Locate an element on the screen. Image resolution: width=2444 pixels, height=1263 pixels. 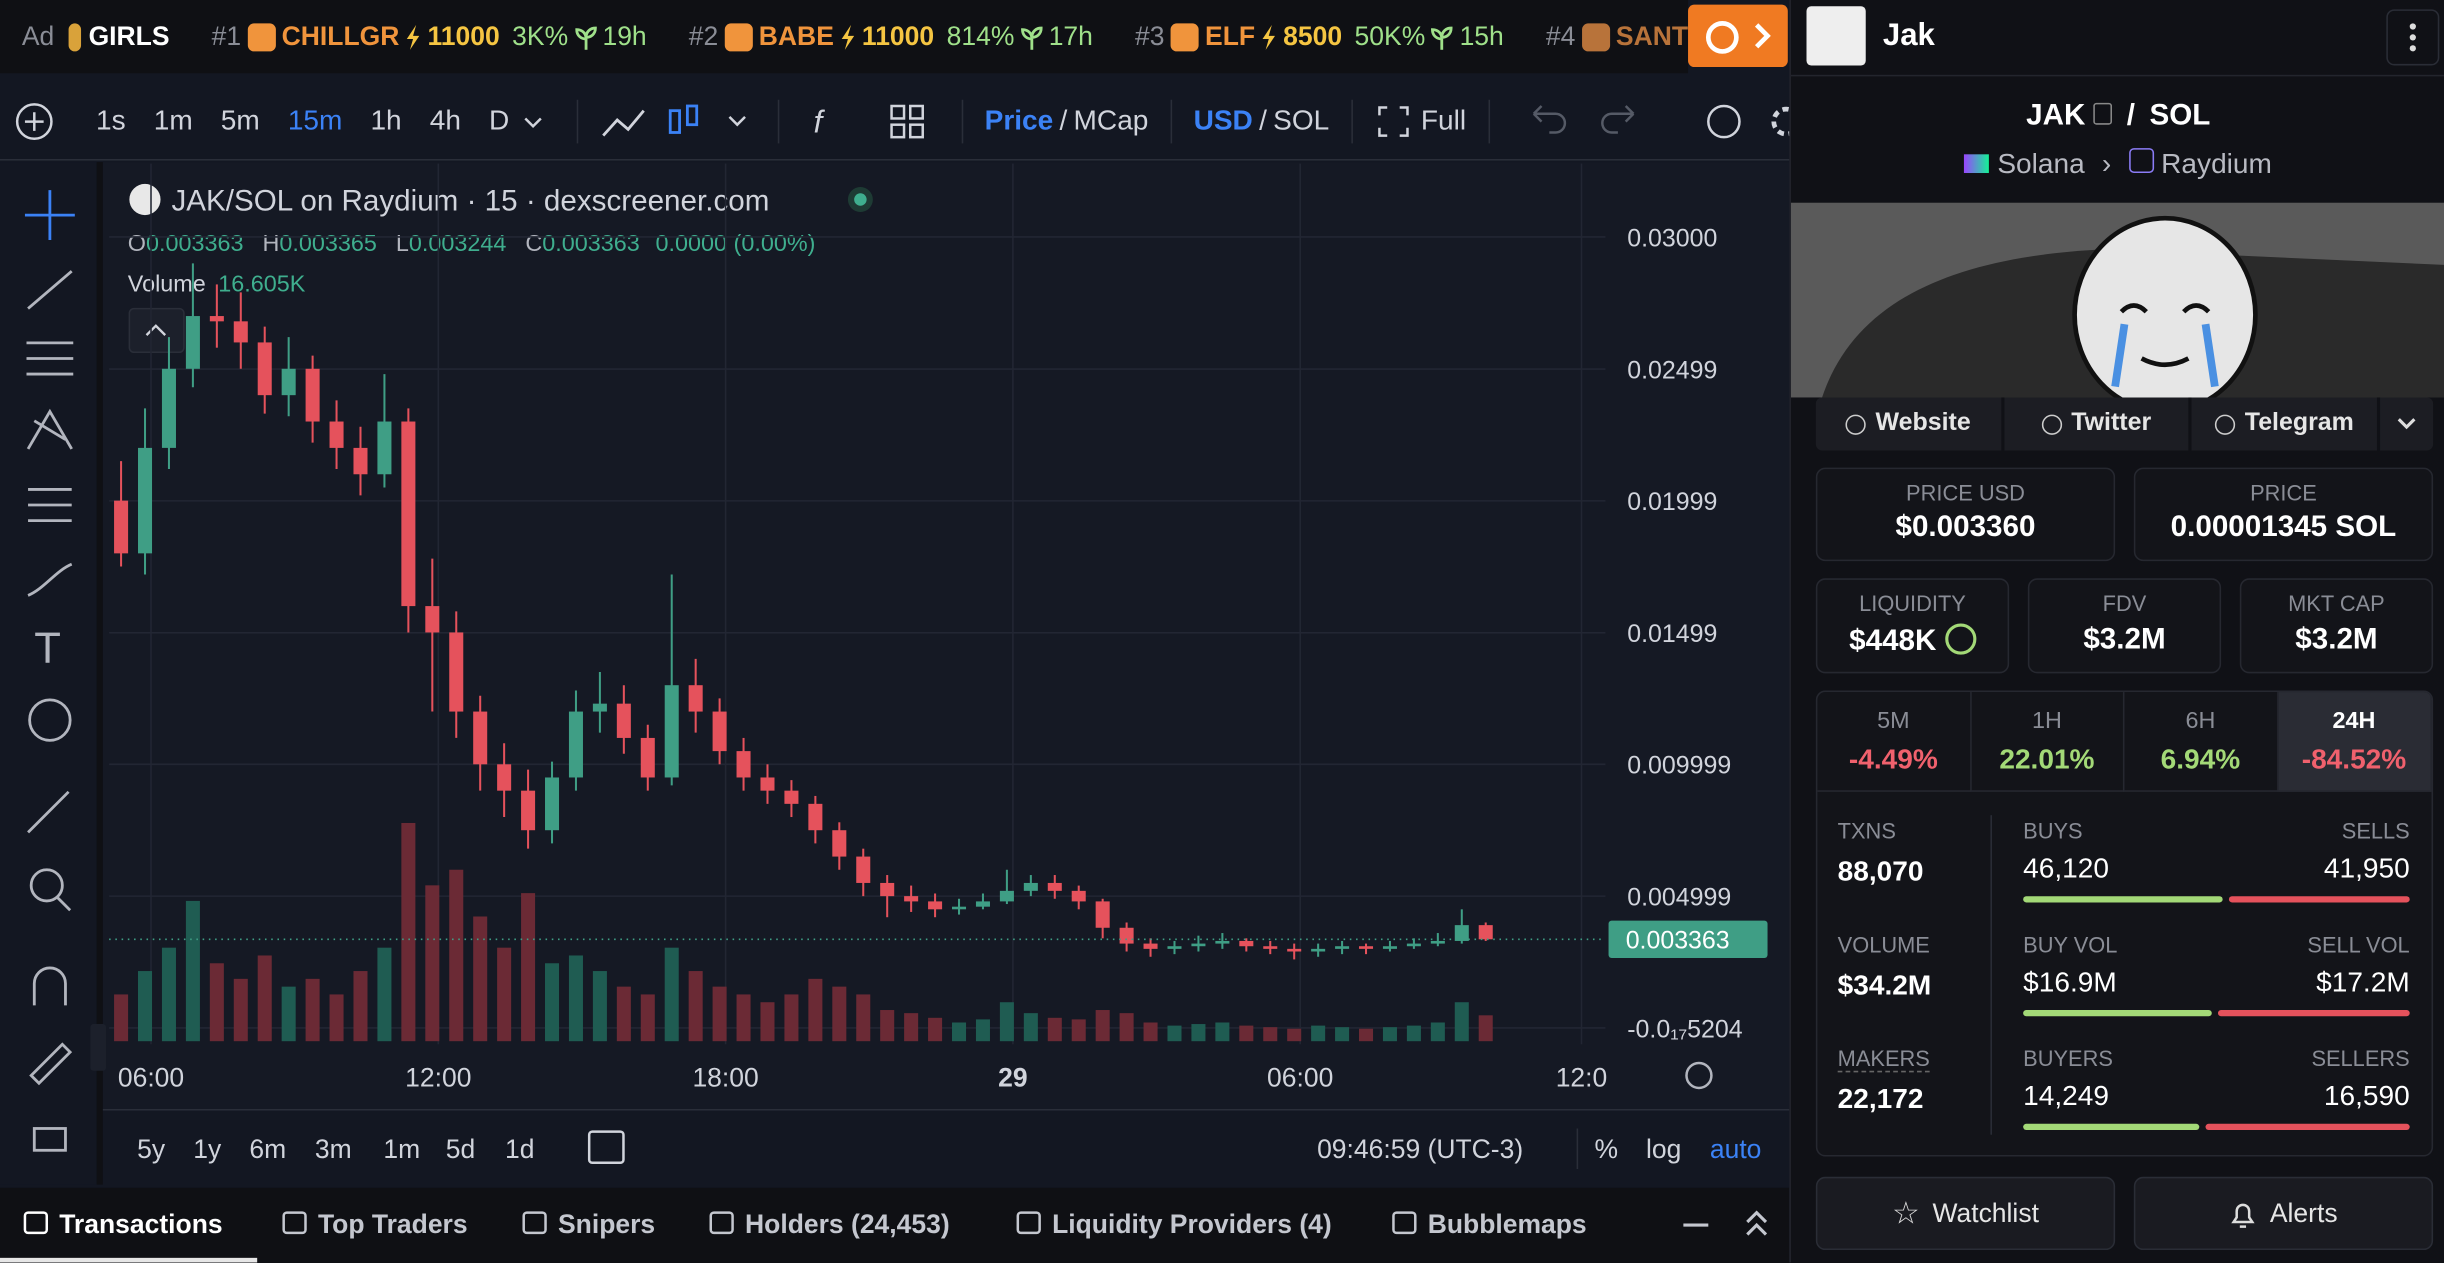
date-picker is located at coordinates (606, 1147).